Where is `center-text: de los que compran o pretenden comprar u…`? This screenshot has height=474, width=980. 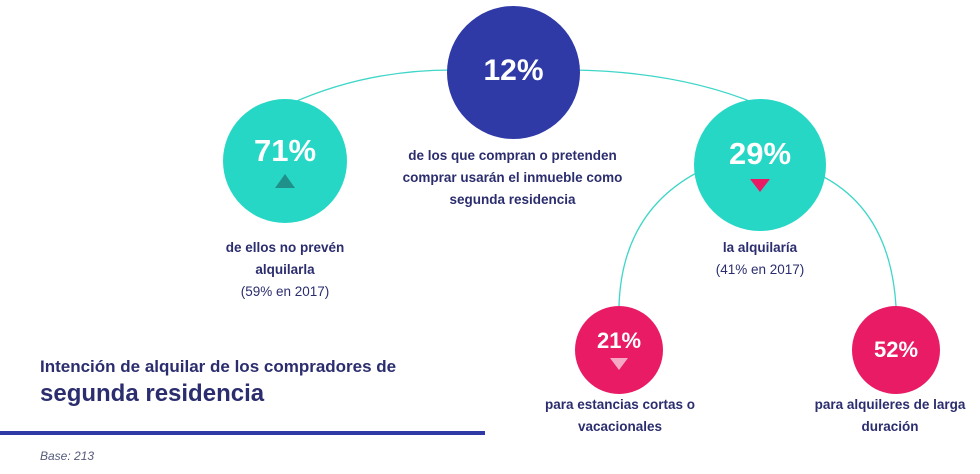 center-text: de los que compran o pretenden comprar u… is located at coordinates (512, 177).